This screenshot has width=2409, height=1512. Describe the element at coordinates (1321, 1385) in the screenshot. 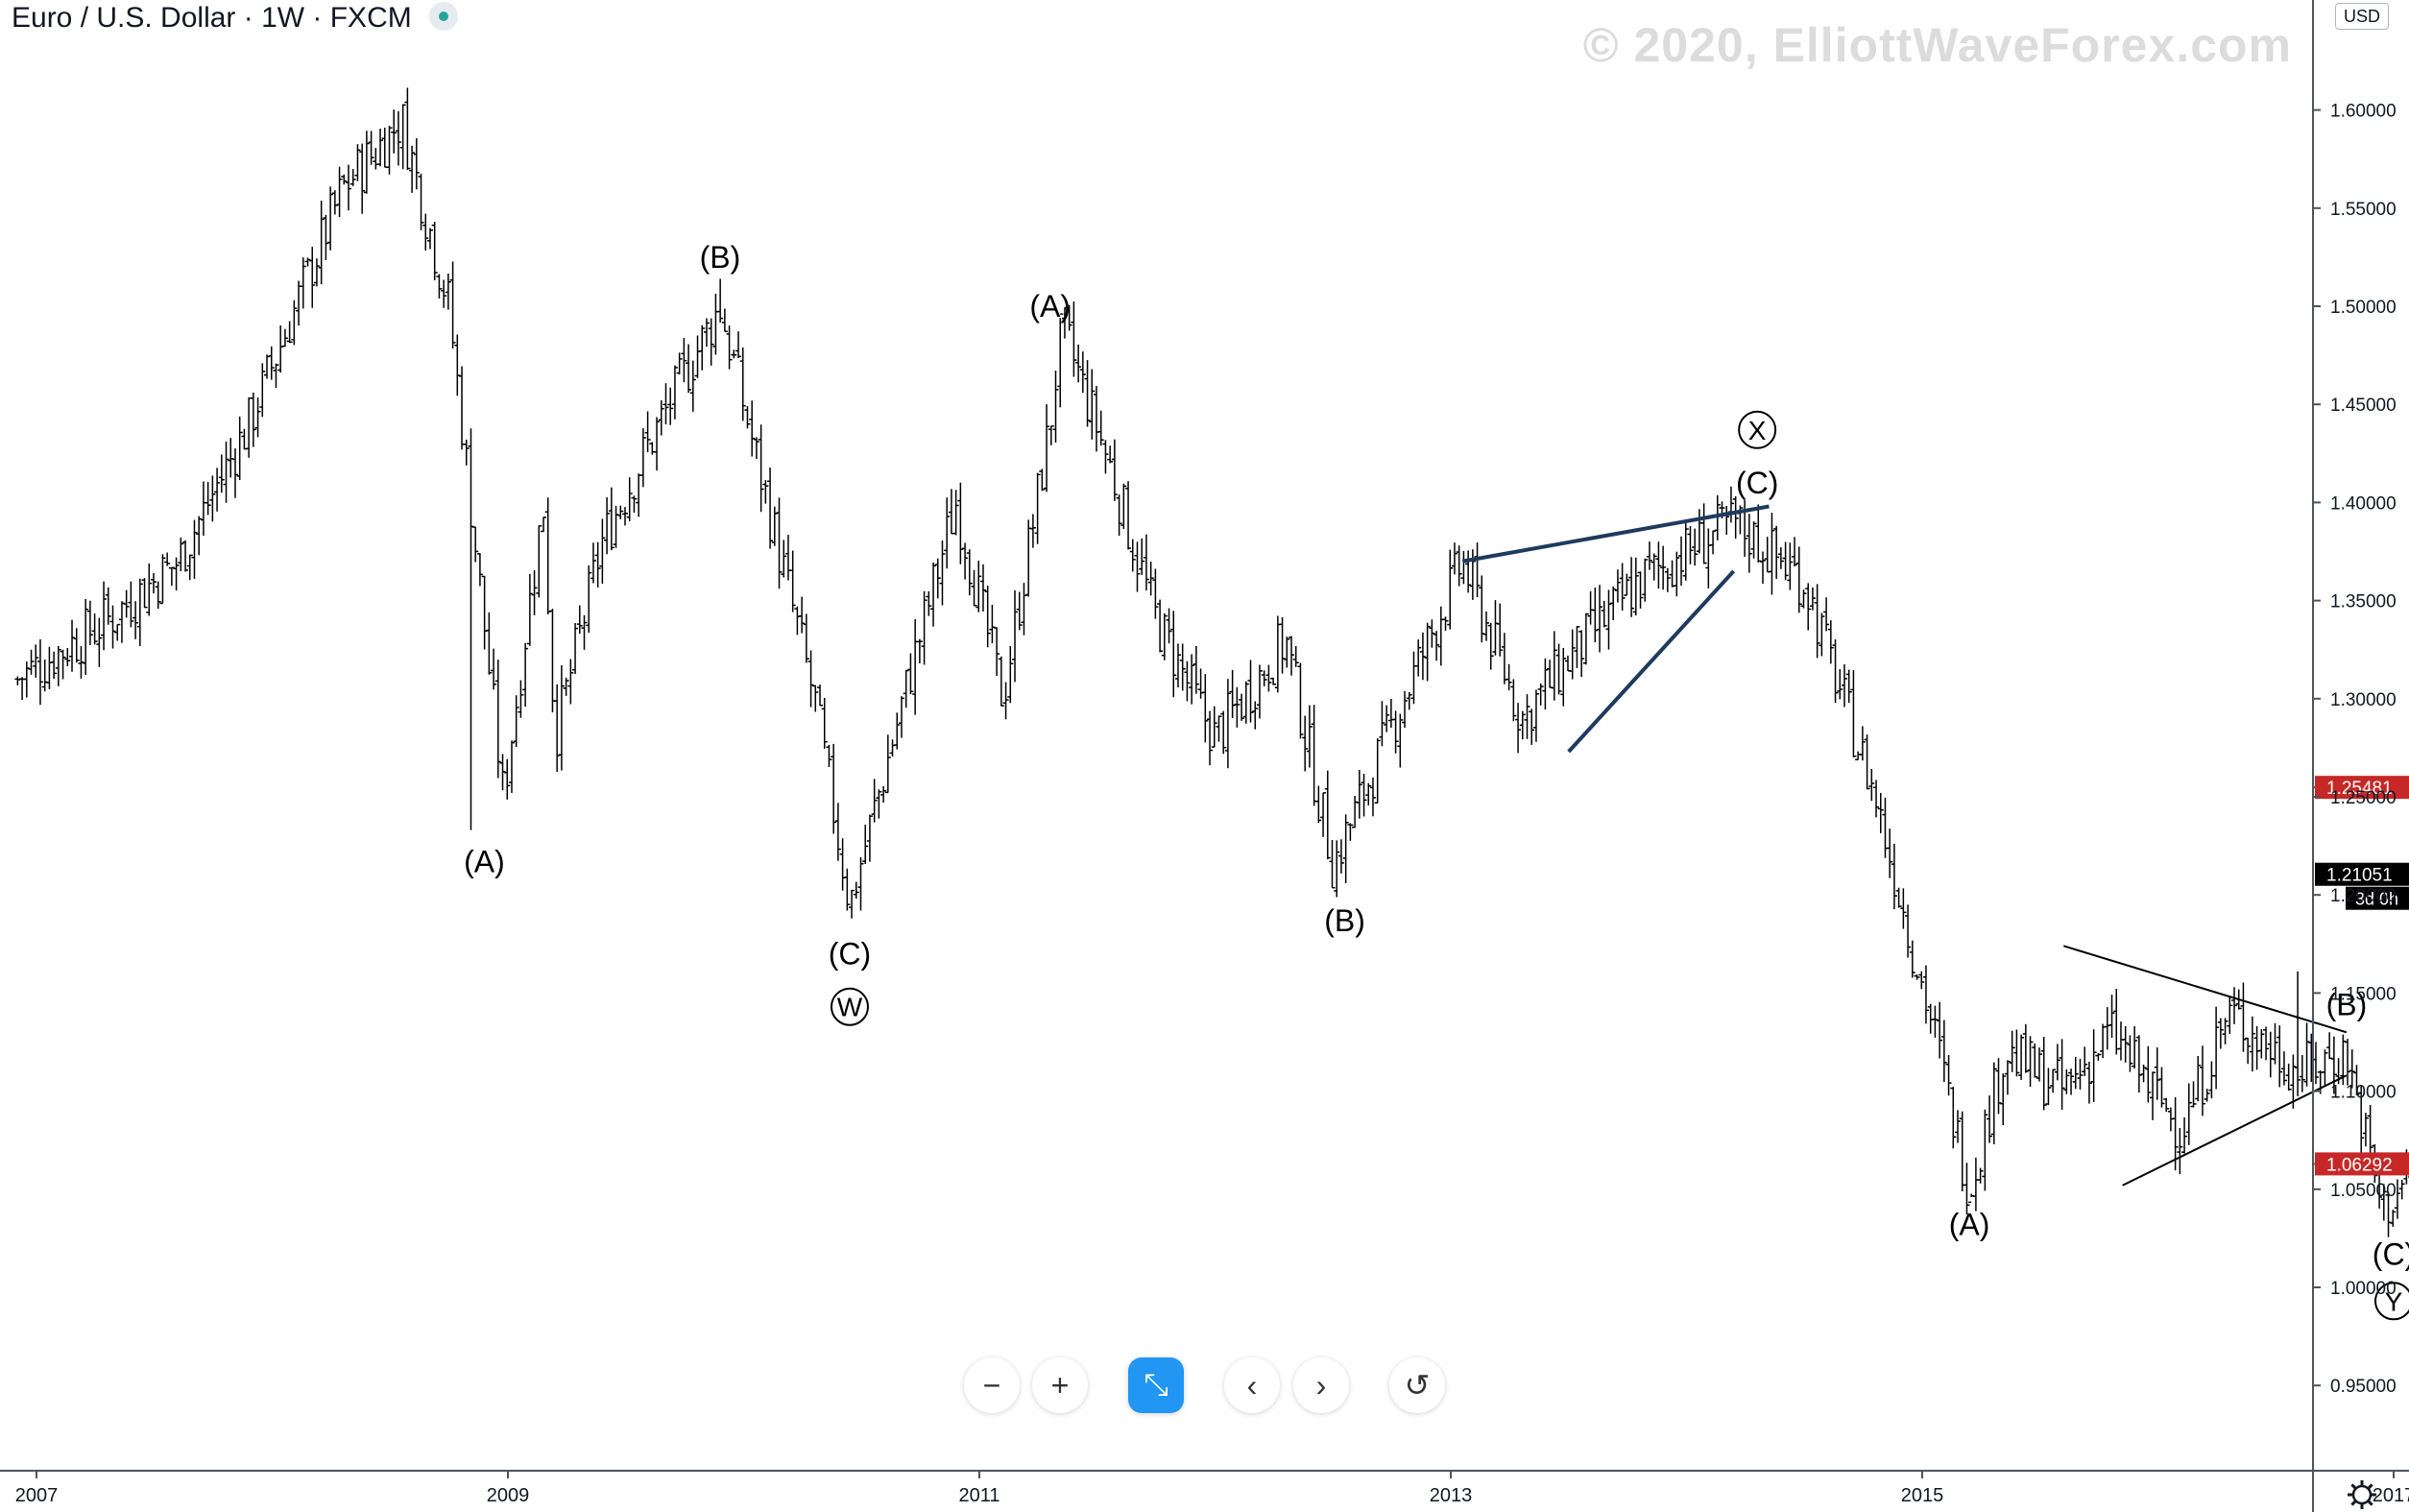

I see `scroll-right-button: ›` at that location.